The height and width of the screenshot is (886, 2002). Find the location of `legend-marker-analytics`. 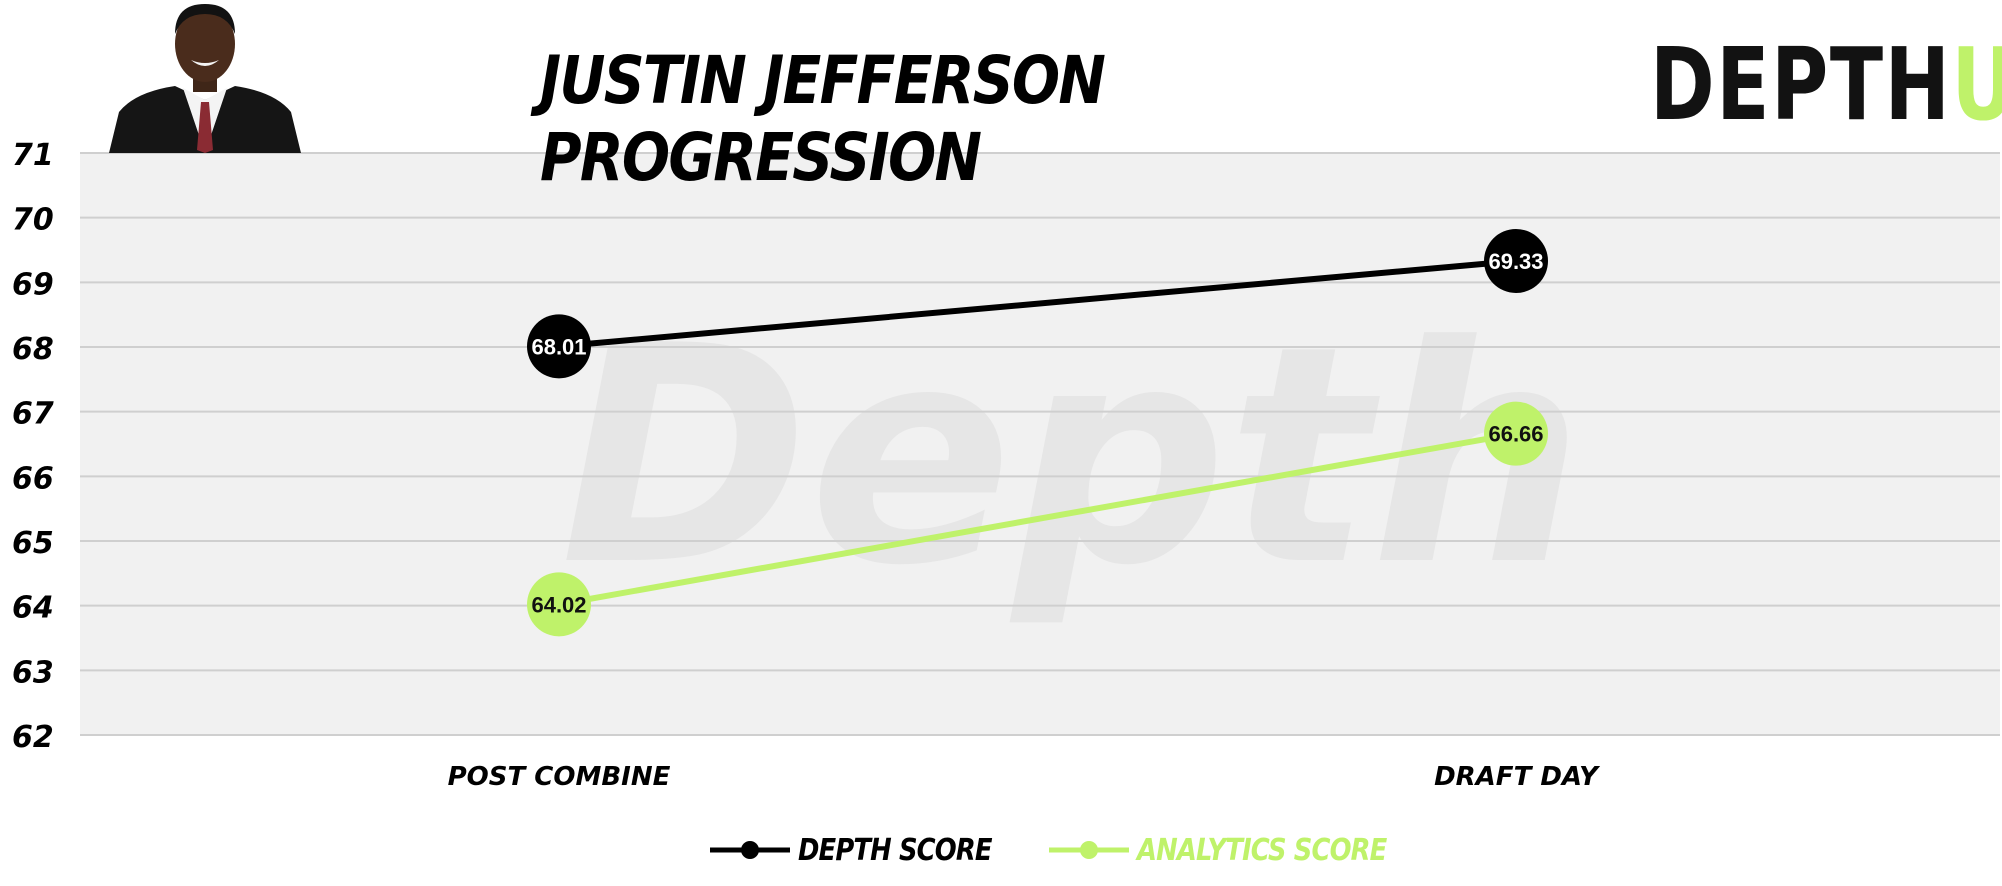

legend-marker-analytics is located at coordinates (1089, 850).